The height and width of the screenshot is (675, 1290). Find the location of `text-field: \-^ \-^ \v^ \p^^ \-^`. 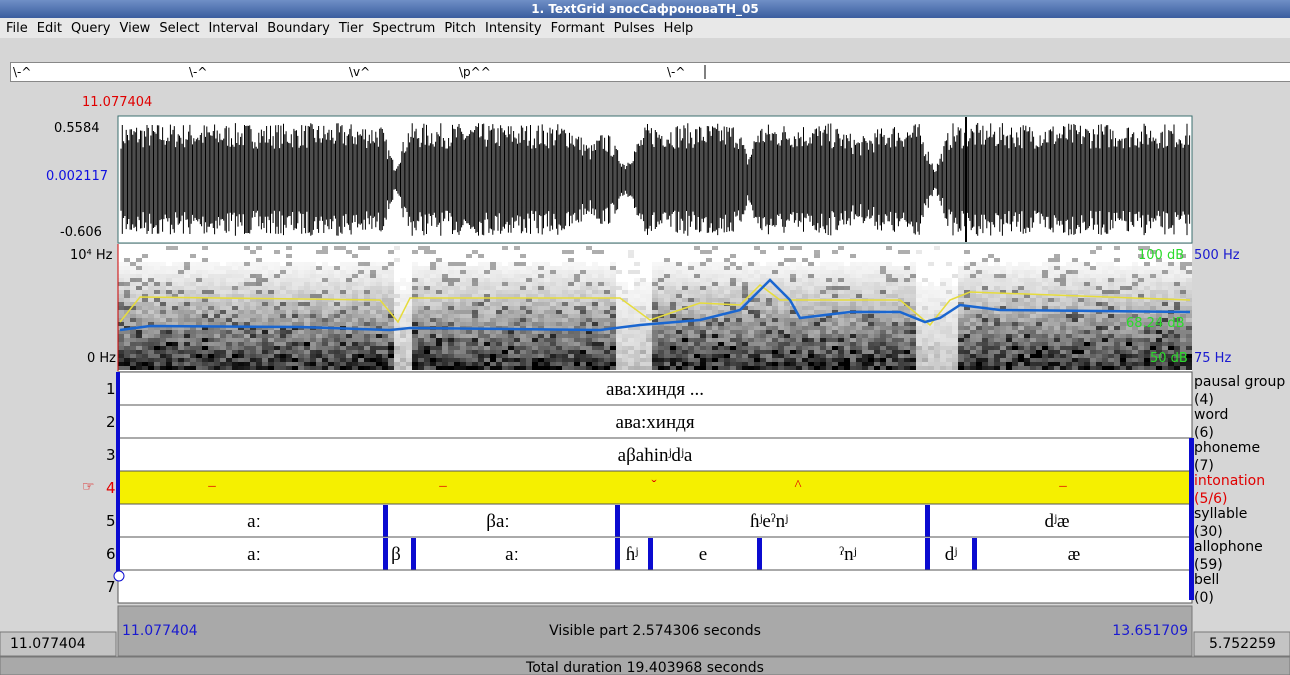

text-field: \-^ \-^ \v^ \p^^ \-^ is located at coordinates (650, 72).